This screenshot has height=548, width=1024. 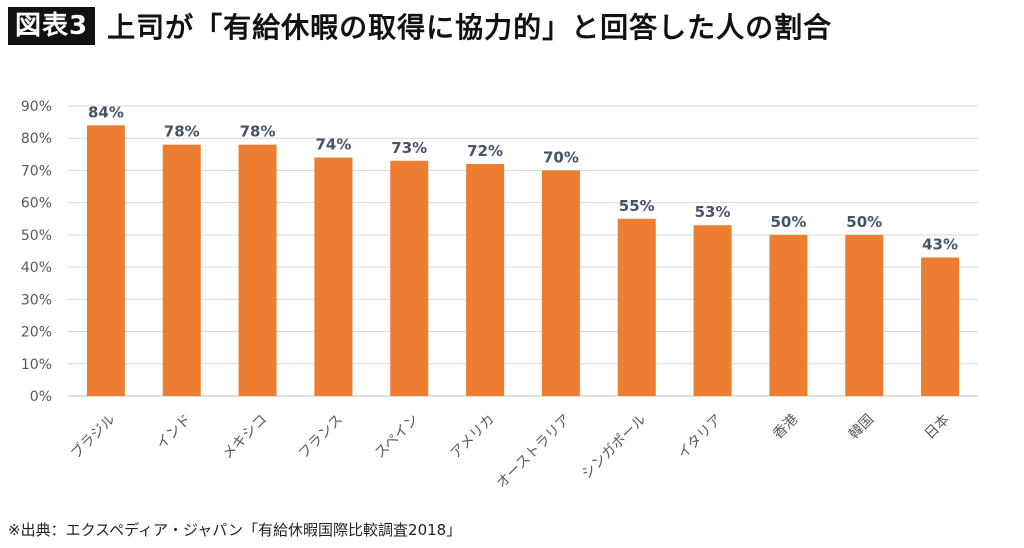 I want to click on x-tick-label: ブラジル, so click(x=92, y=436).